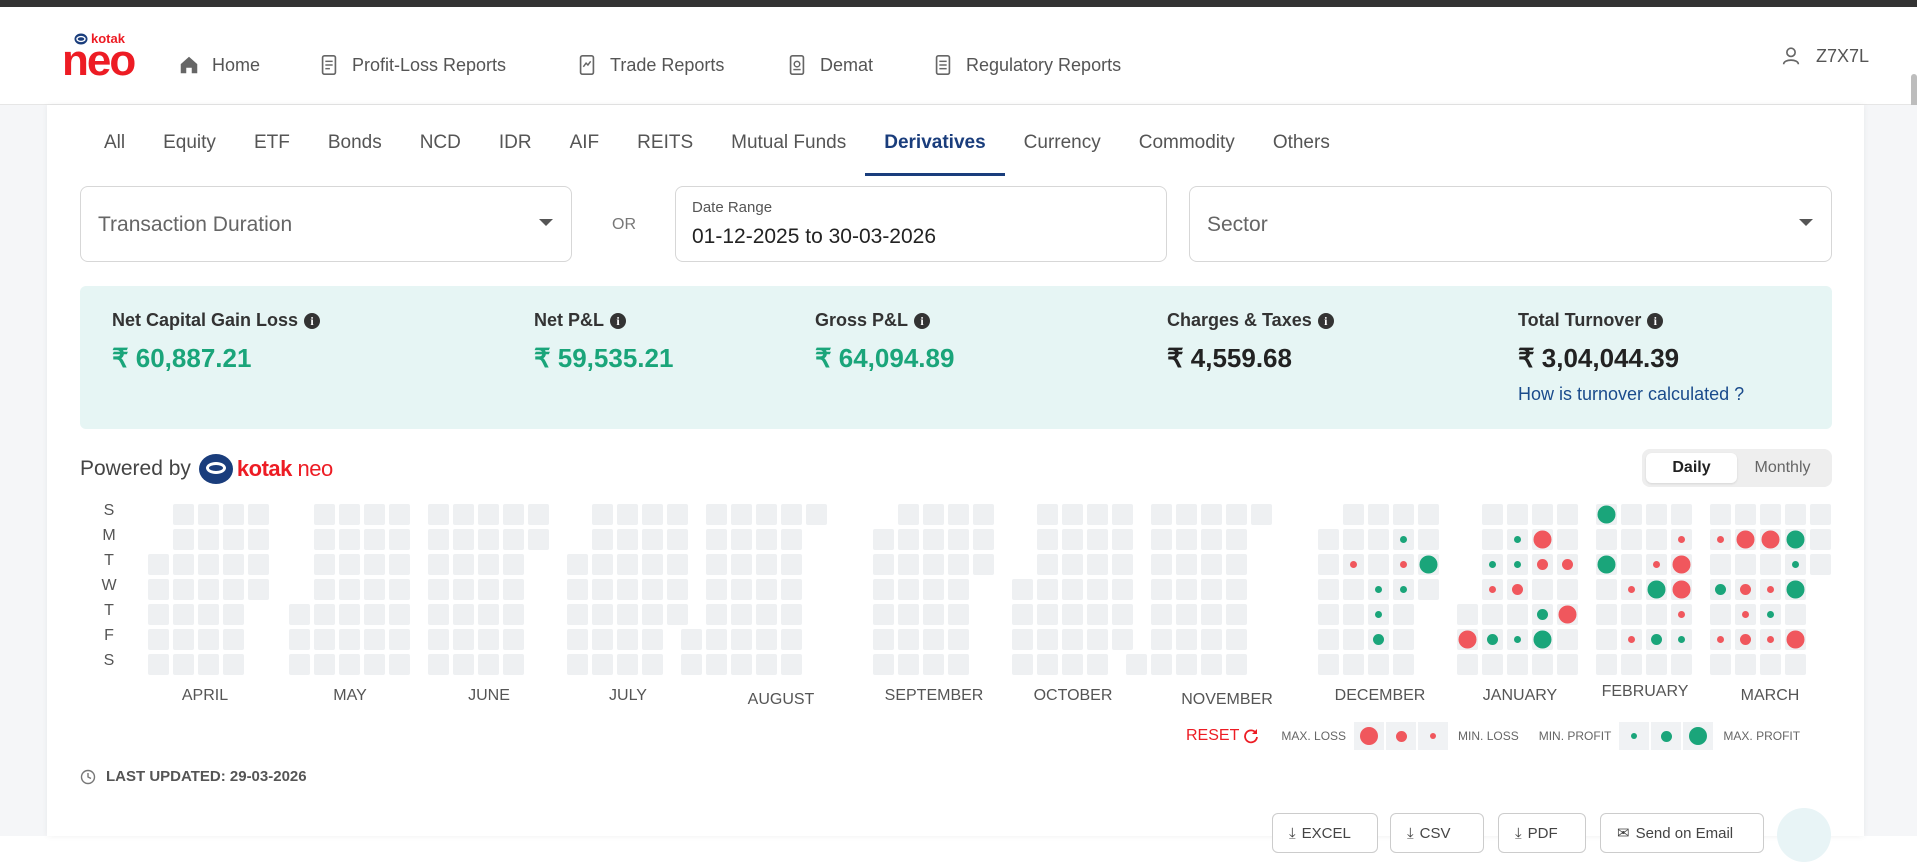  Describe the element at coordinates (789, 142) in the screenshot. I see `tab-mutual-funds: Mutual Funds` at that location.